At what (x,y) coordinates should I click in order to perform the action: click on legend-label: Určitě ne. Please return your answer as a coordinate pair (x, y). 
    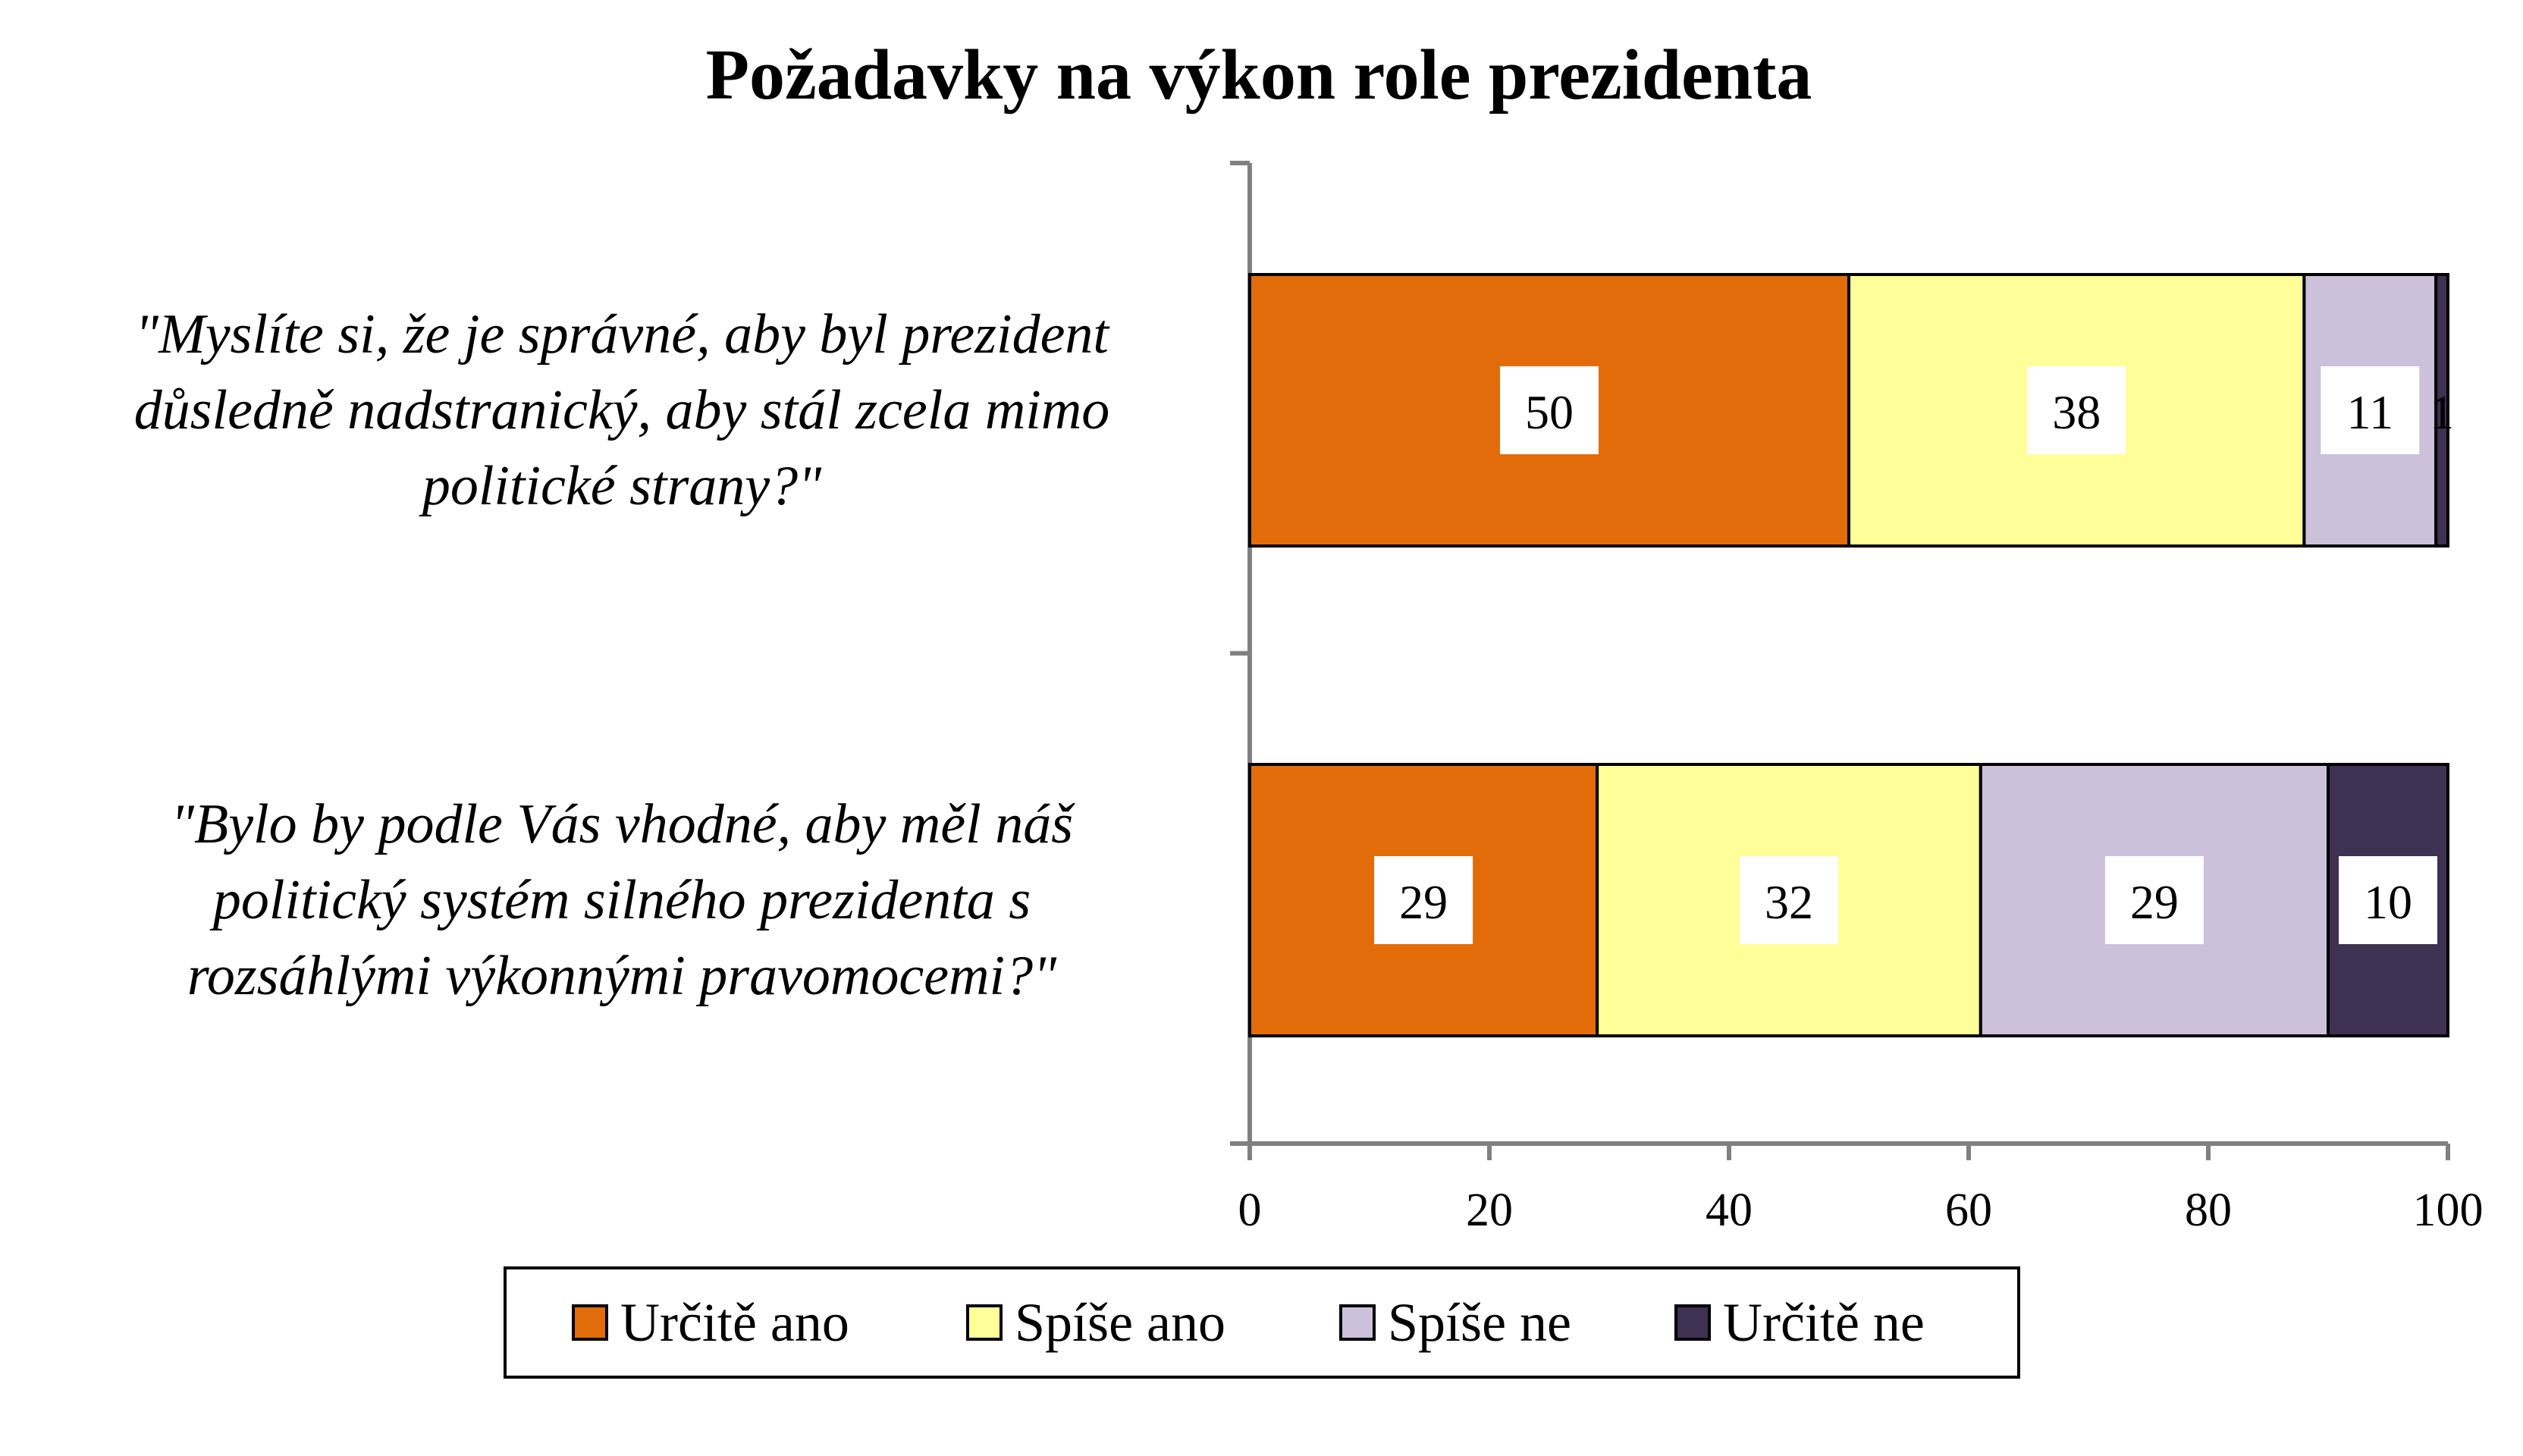
    Looking at the image, I should click on (1824, 1322).